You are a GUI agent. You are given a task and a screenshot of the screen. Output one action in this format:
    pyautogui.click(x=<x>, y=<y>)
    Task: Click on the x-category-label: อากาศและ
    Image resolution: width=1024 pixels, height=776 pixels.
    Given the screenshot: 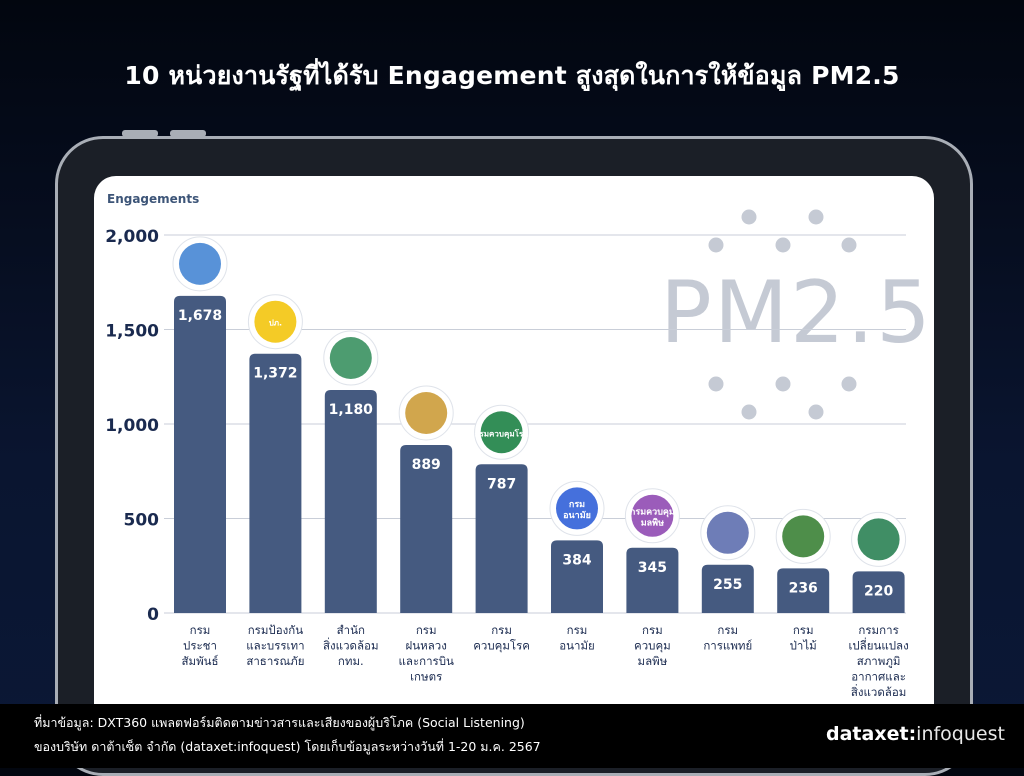 What is the action you would take?
    pyautogui.click(x=878, y=677)
    